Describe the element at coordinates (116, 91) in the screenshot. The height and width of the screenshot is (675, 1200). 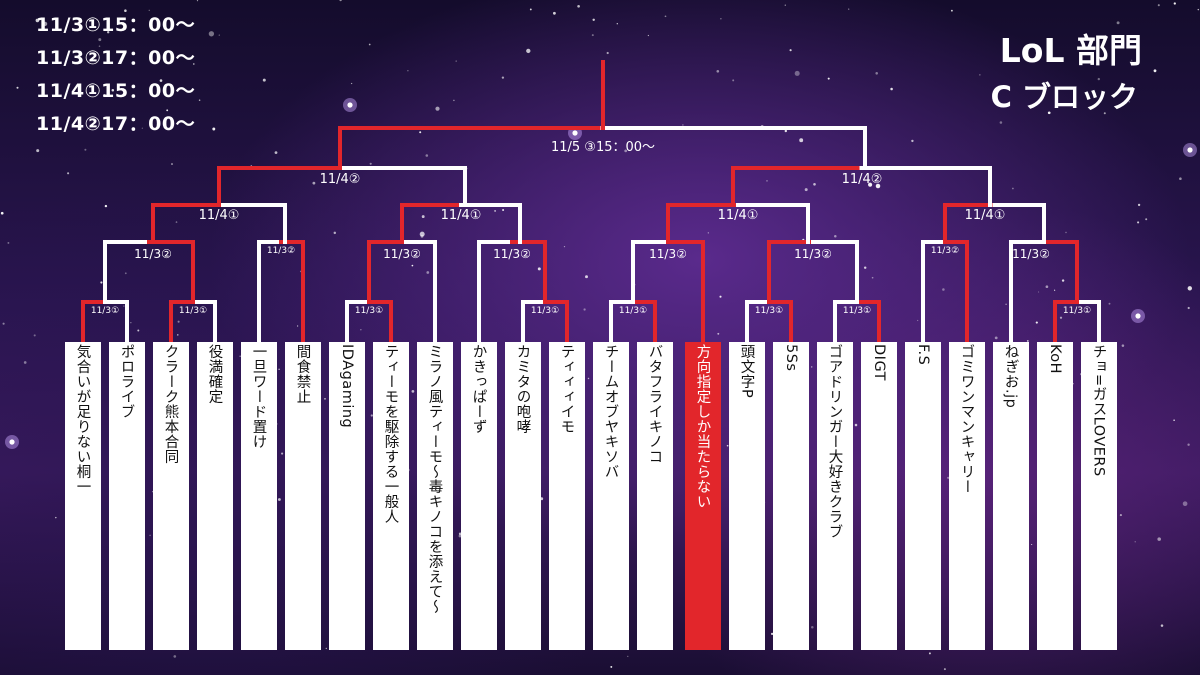
I see `schedule-line-3: 11/4①15：00～` at that location.